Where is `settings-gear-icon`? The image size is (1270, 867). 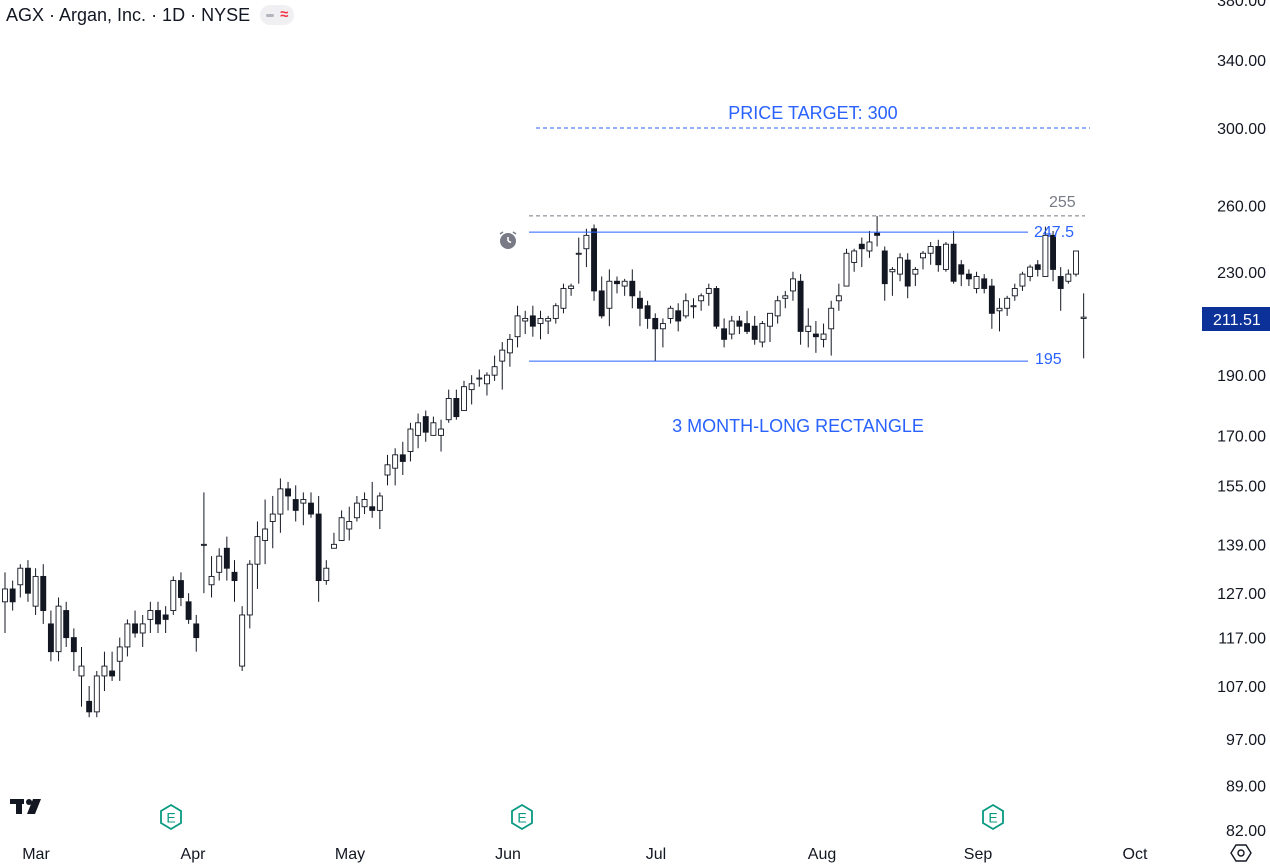 settings-gear-icon is located at coordinates (1241, 853).